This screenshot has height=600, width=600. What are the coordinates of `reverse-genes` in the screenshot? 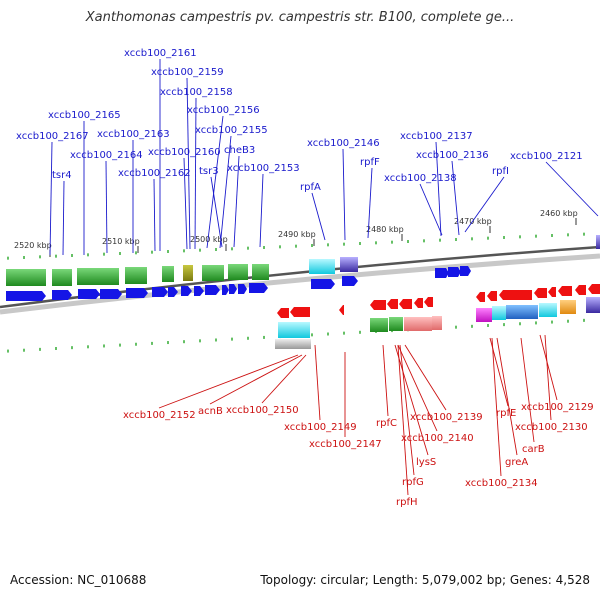 It's located at (438, 301).